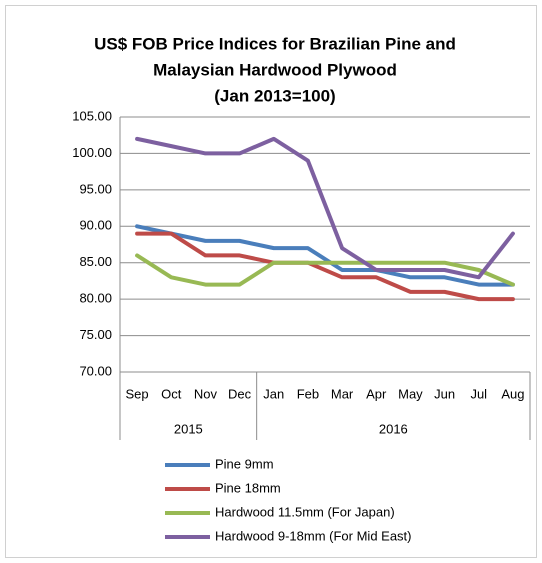 The height and width of the screenshot is (563, 542). Describe the element at coordinates (92, 152) in the screenshot. I see `y-tick-label: 100.00` at that location.